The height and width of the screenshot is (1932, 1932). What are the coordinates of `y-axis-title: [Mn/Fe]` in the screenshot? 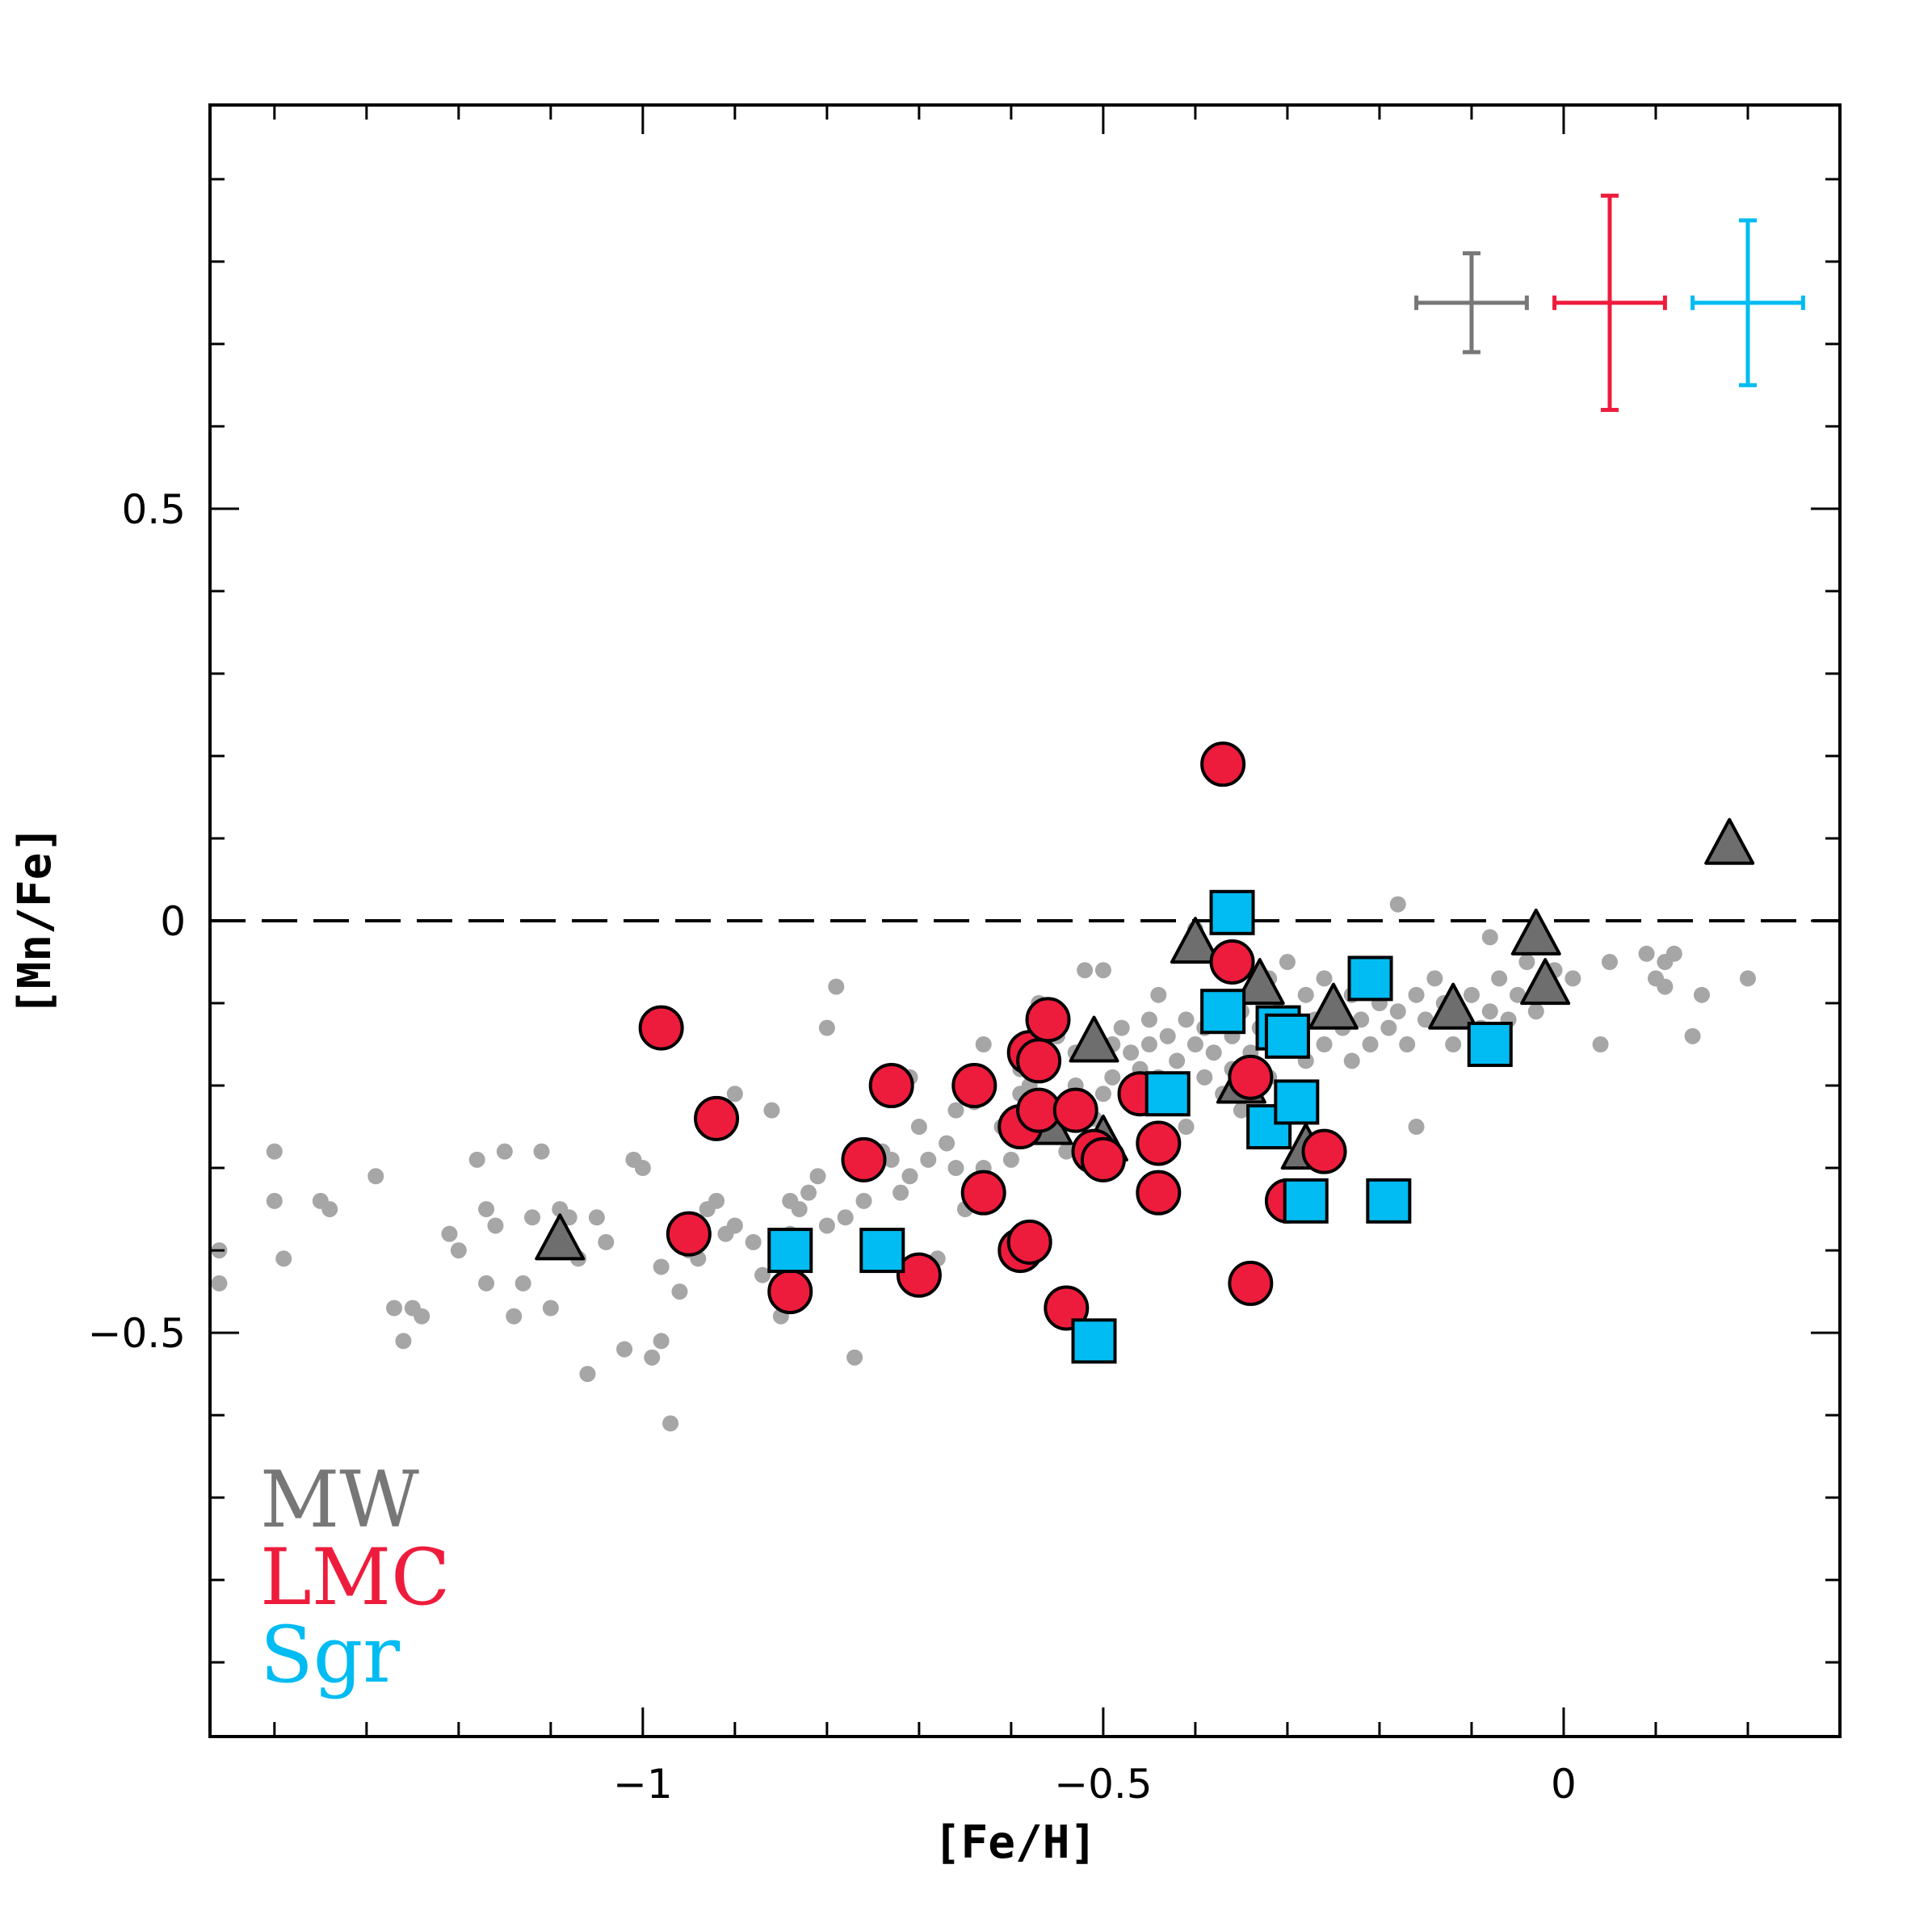 It's located at (35, 921).